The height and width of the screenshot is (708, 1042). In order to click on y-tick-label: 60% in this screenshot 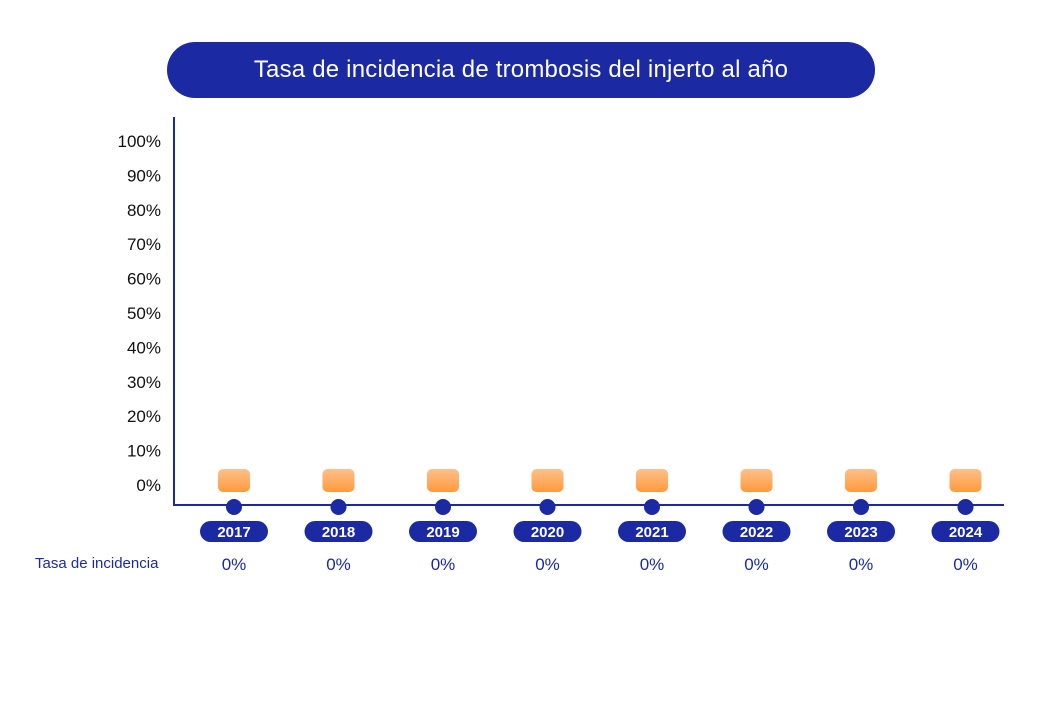, I will do `click(144, 279)`.